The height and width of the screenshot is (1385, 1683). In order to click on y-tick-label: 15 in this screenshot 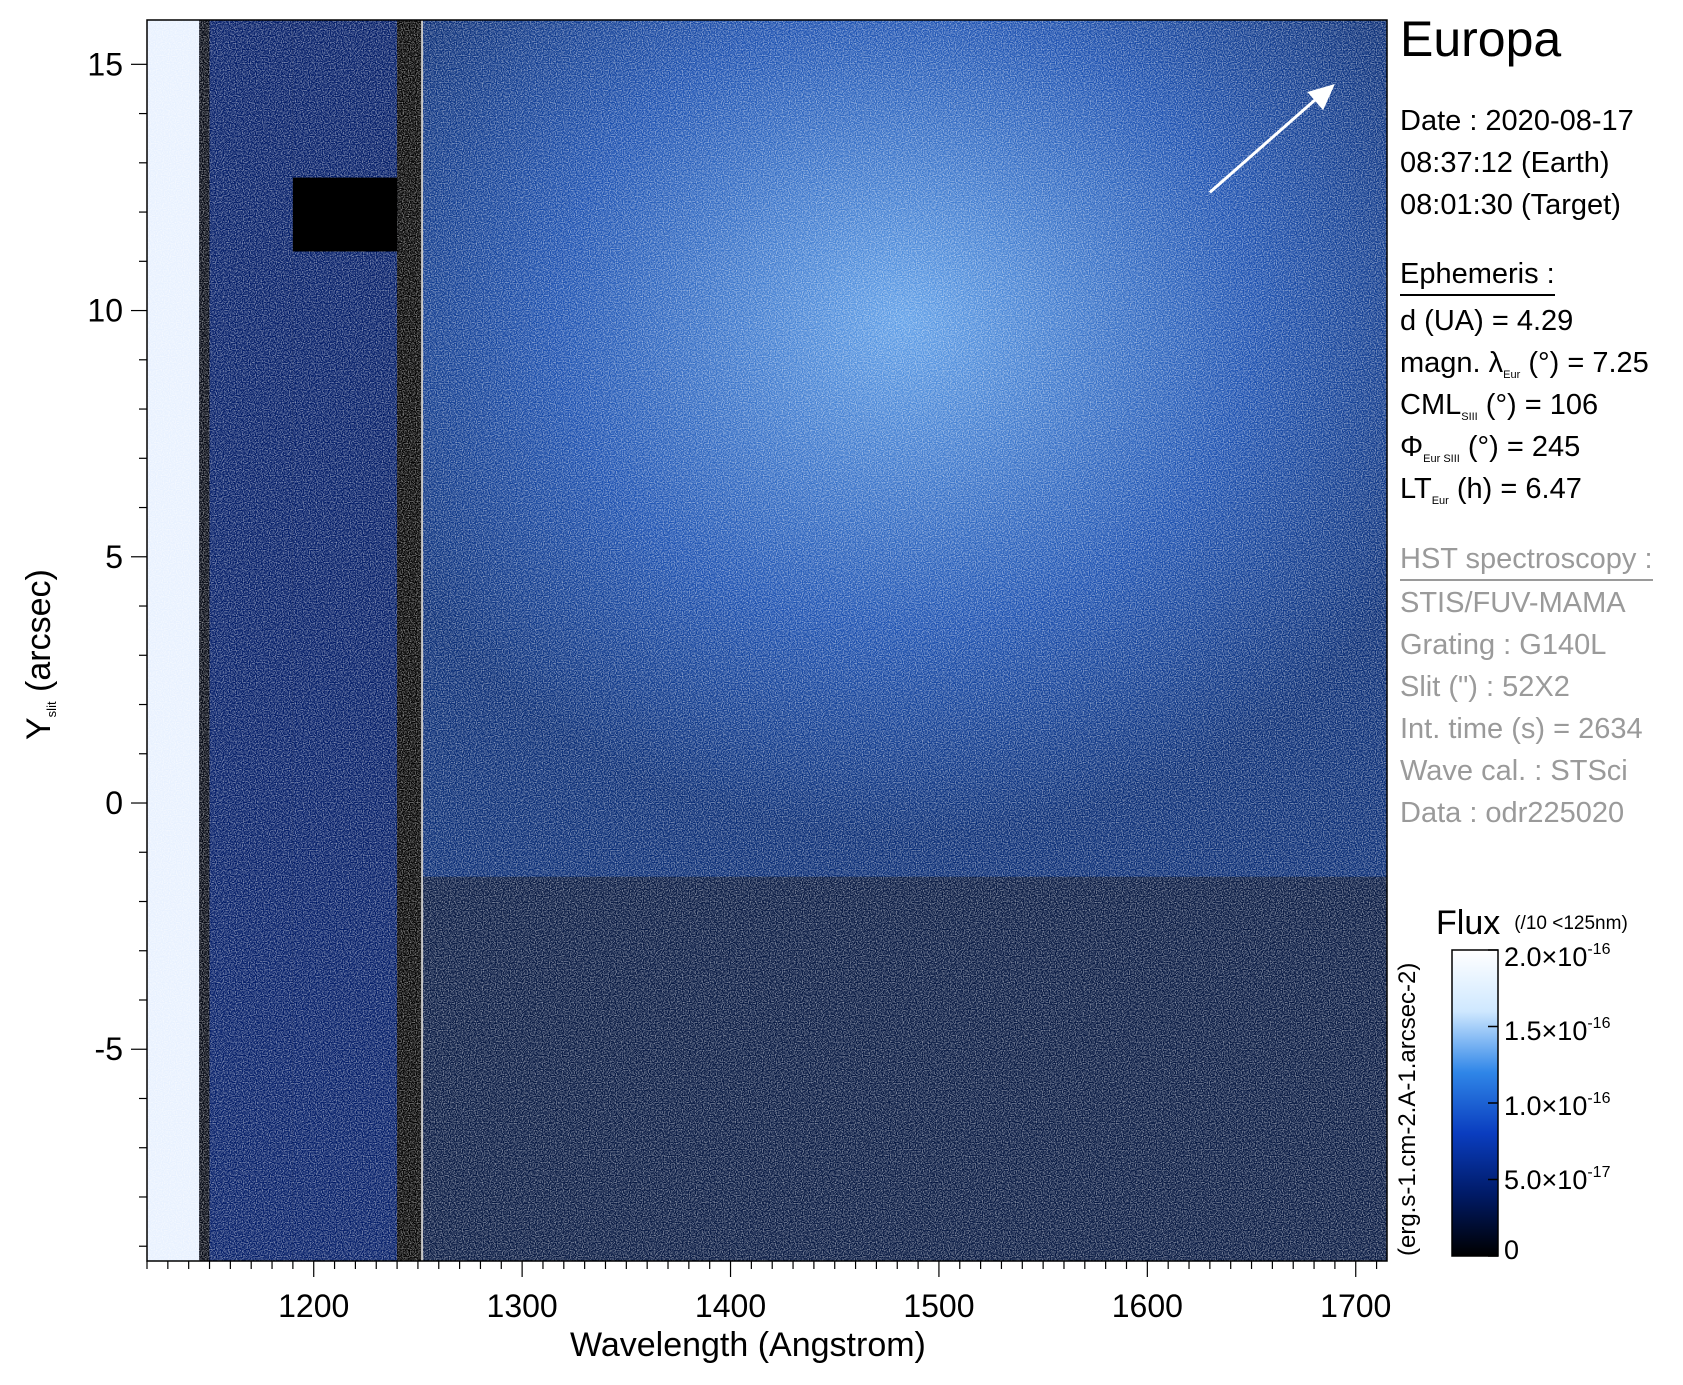, I will do `click(105, 64)`.